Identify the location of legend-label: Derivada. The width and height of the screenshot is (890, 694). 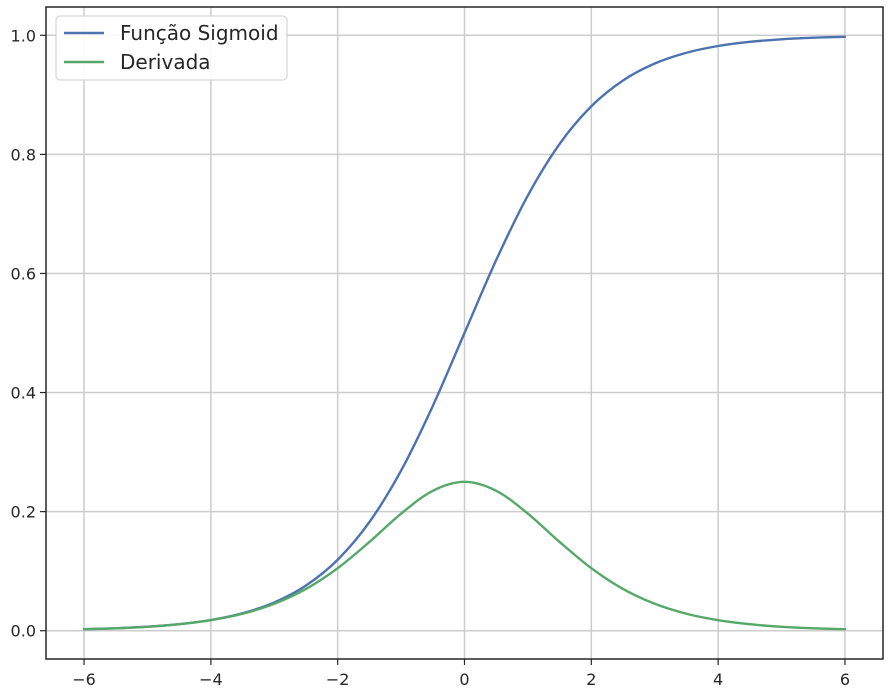
(165, 62).